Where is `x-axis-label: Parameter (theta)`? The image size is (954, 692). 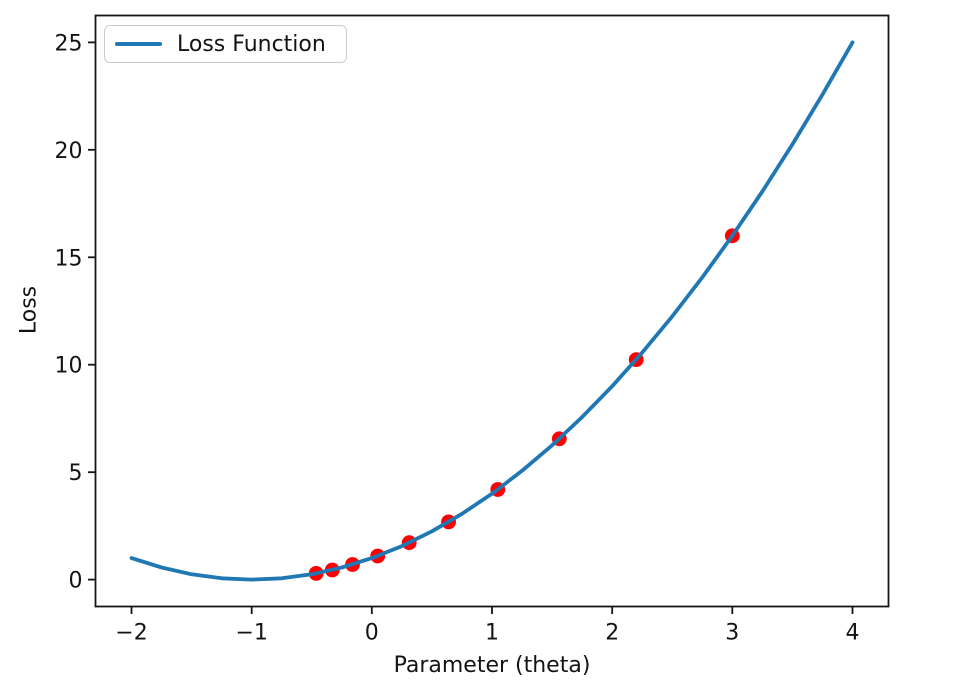
x-axis-label: Parameter (theta) is located at coordinates (492, 665).